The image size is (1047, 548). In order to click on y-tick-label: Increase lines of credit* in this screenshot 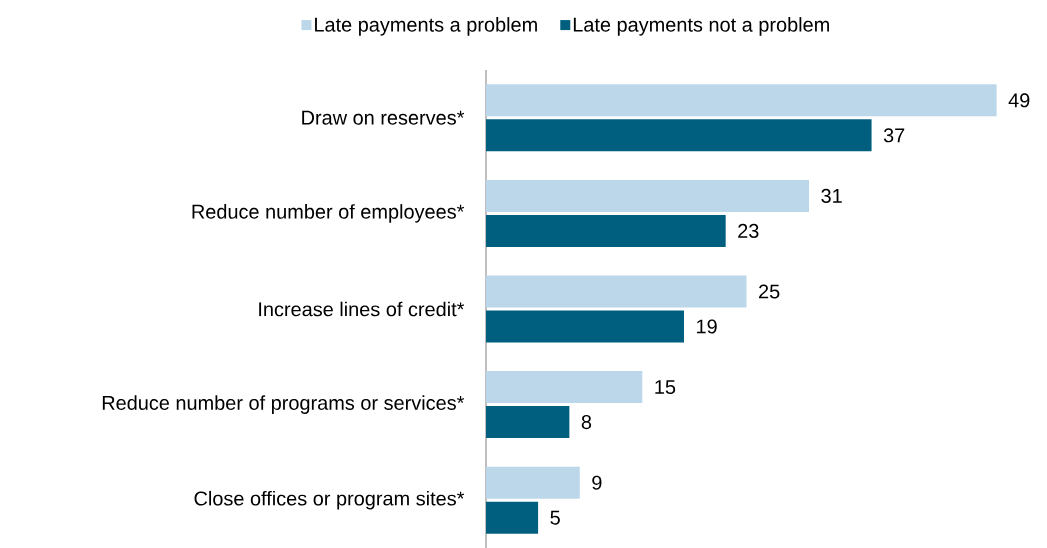, I will do `click(362, 309)`.